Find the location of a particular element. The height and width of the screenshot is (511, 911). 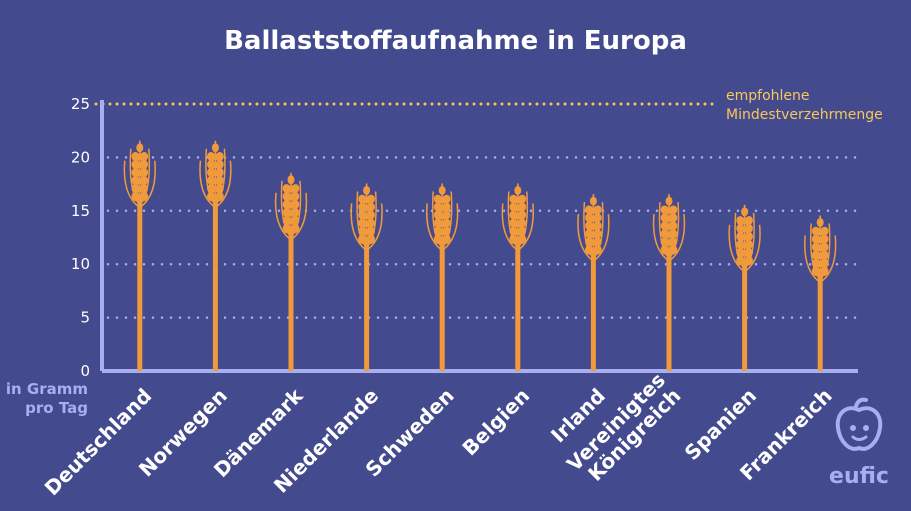

unit-label: in Gramm is located at coordinates (47, 389).